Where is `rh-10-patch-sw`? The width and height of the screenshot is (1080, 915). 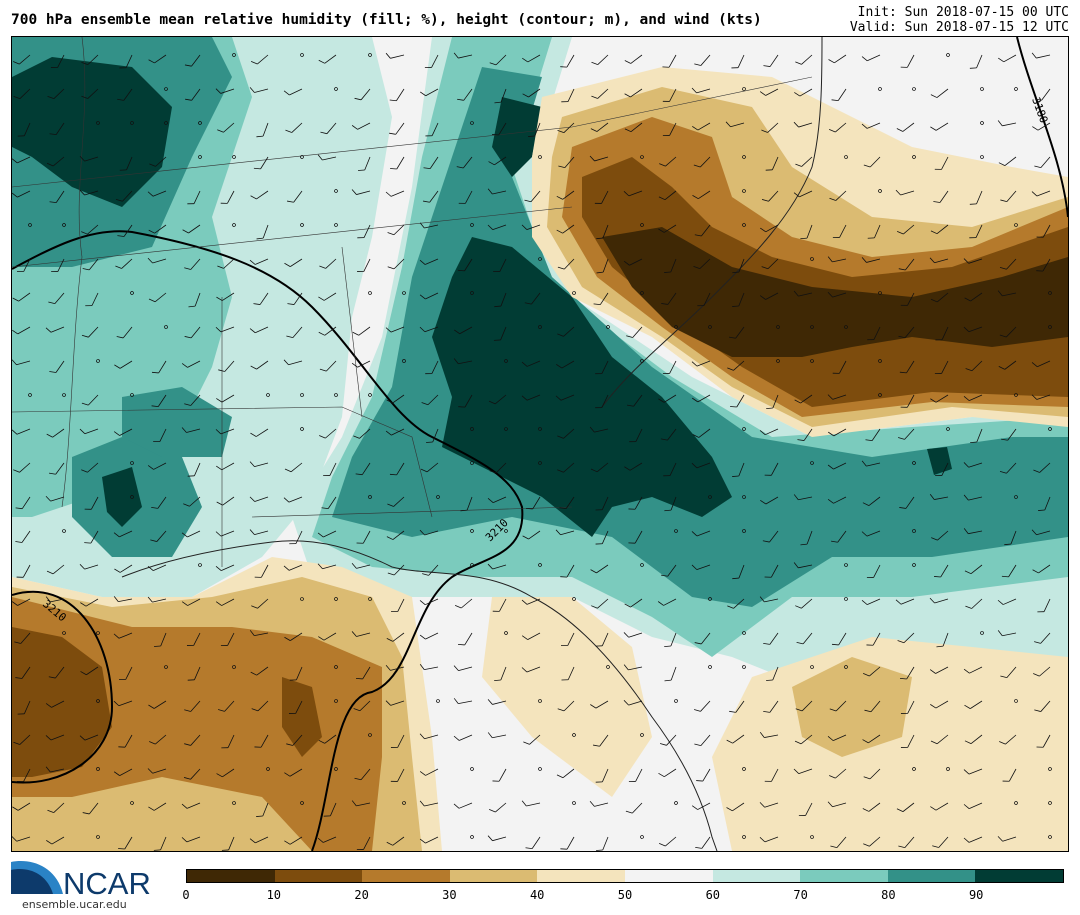 rh-10-patch-sw is located at coordinates (302, 717).